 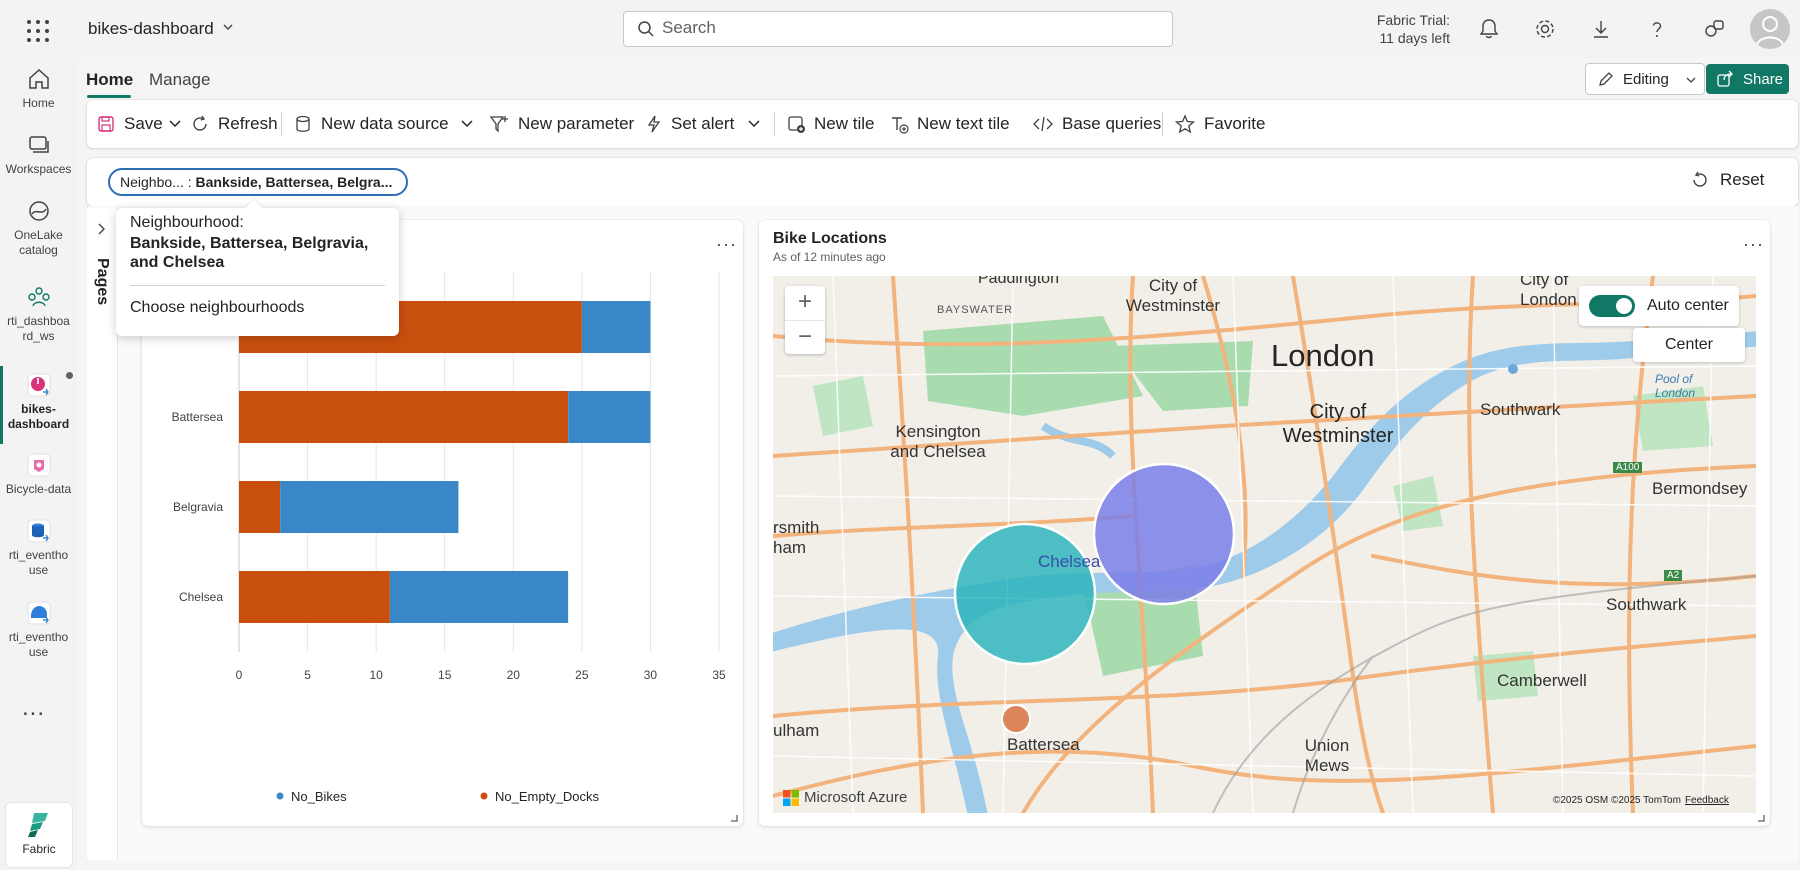 What do you see at coordinates (1727, 180) in the screenshot?
I see `reset-button: Reset` at bounding box center [1727, 180].